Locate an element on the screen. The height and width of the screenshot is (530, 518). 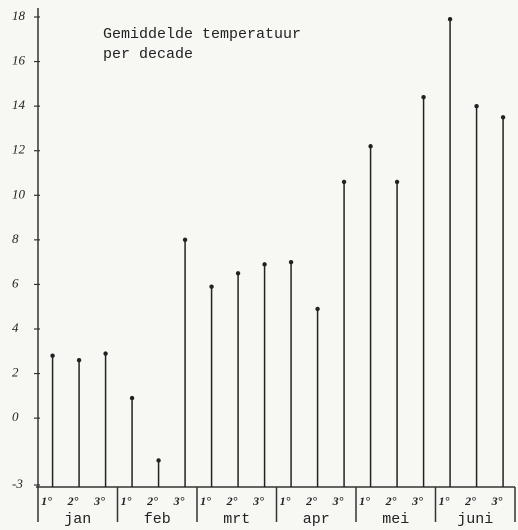
y-tick-label: 0 is located at coordinates (15, 416).